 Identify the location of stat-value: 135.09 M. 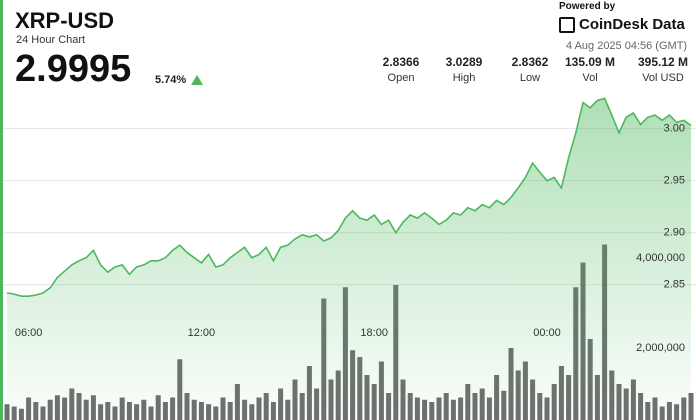
(590, 62).